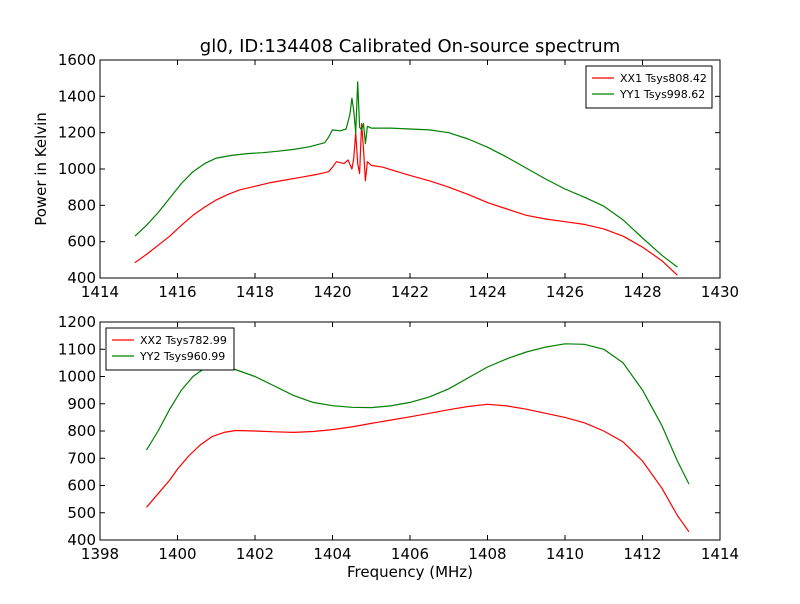 This screenshot has height=604, width=800. What do you see at coordinates (77, 349) in the screenshot?
I see `y-tick-label: 1100` at bounding box center [77, 349].